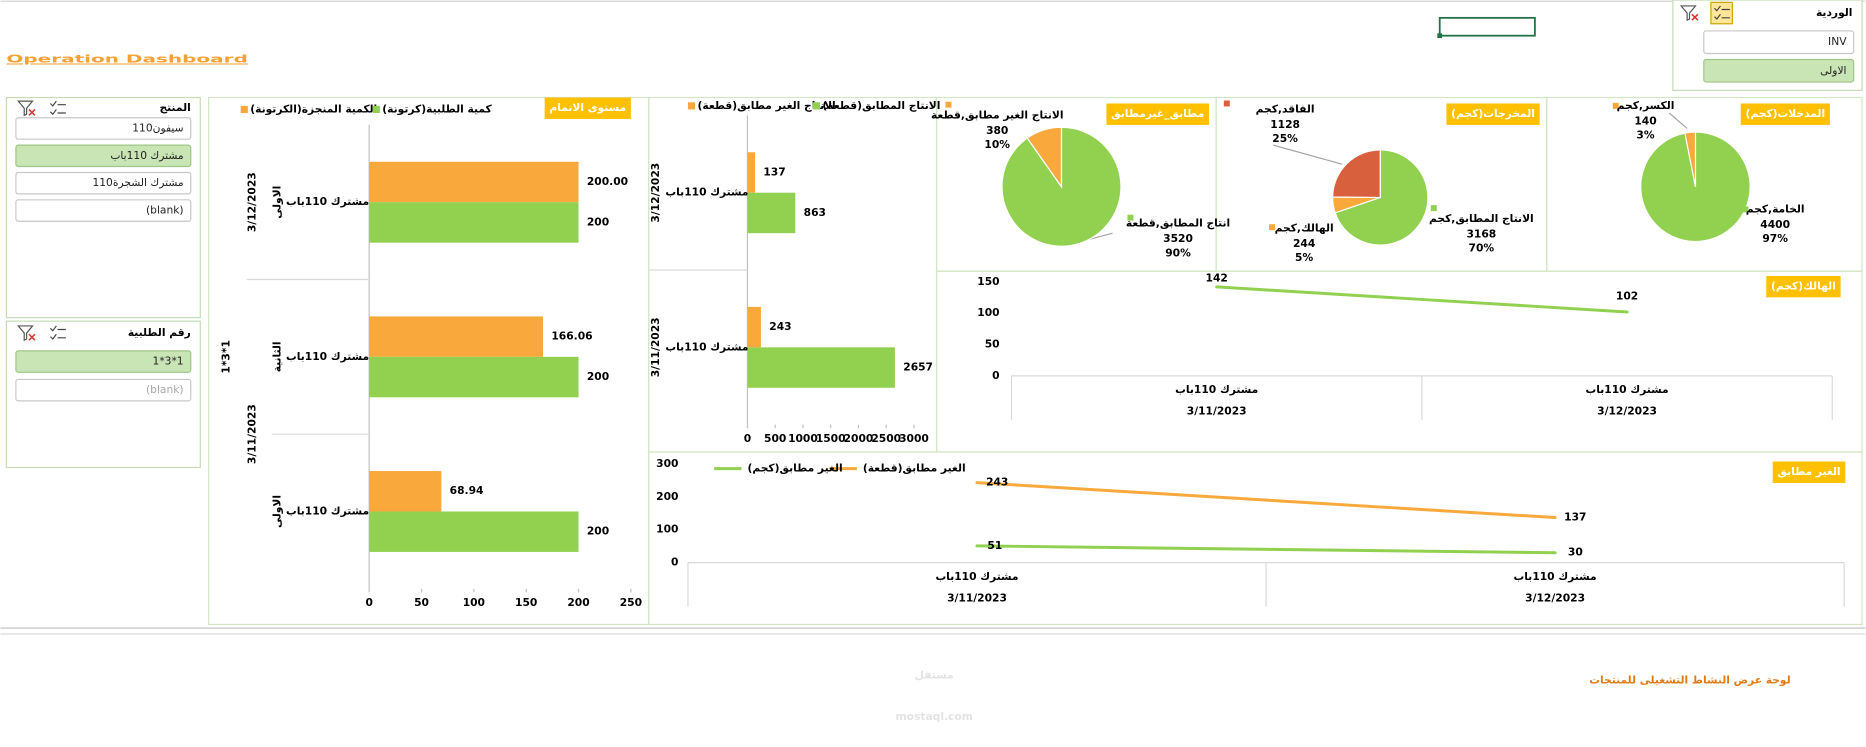 The height and width of the screenshot is (747, 1866). I want to click on slicer-item-label: 1*3*1, so click(168, 361).